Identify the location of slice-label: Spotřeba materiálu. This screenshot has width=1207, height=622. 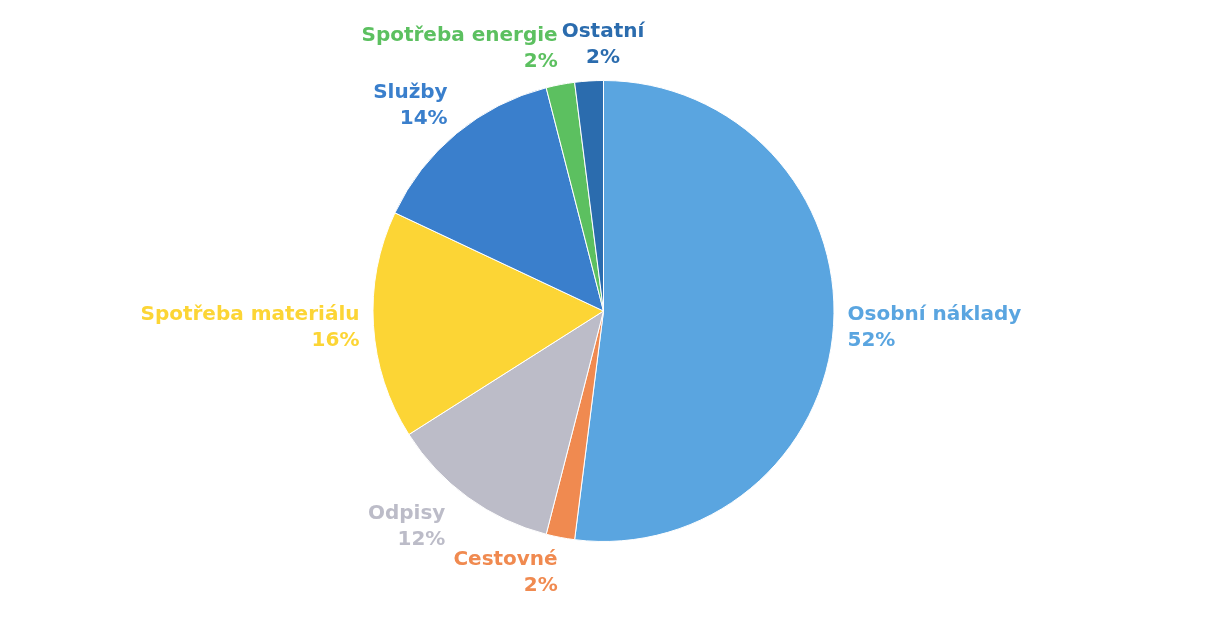
(250, 312).